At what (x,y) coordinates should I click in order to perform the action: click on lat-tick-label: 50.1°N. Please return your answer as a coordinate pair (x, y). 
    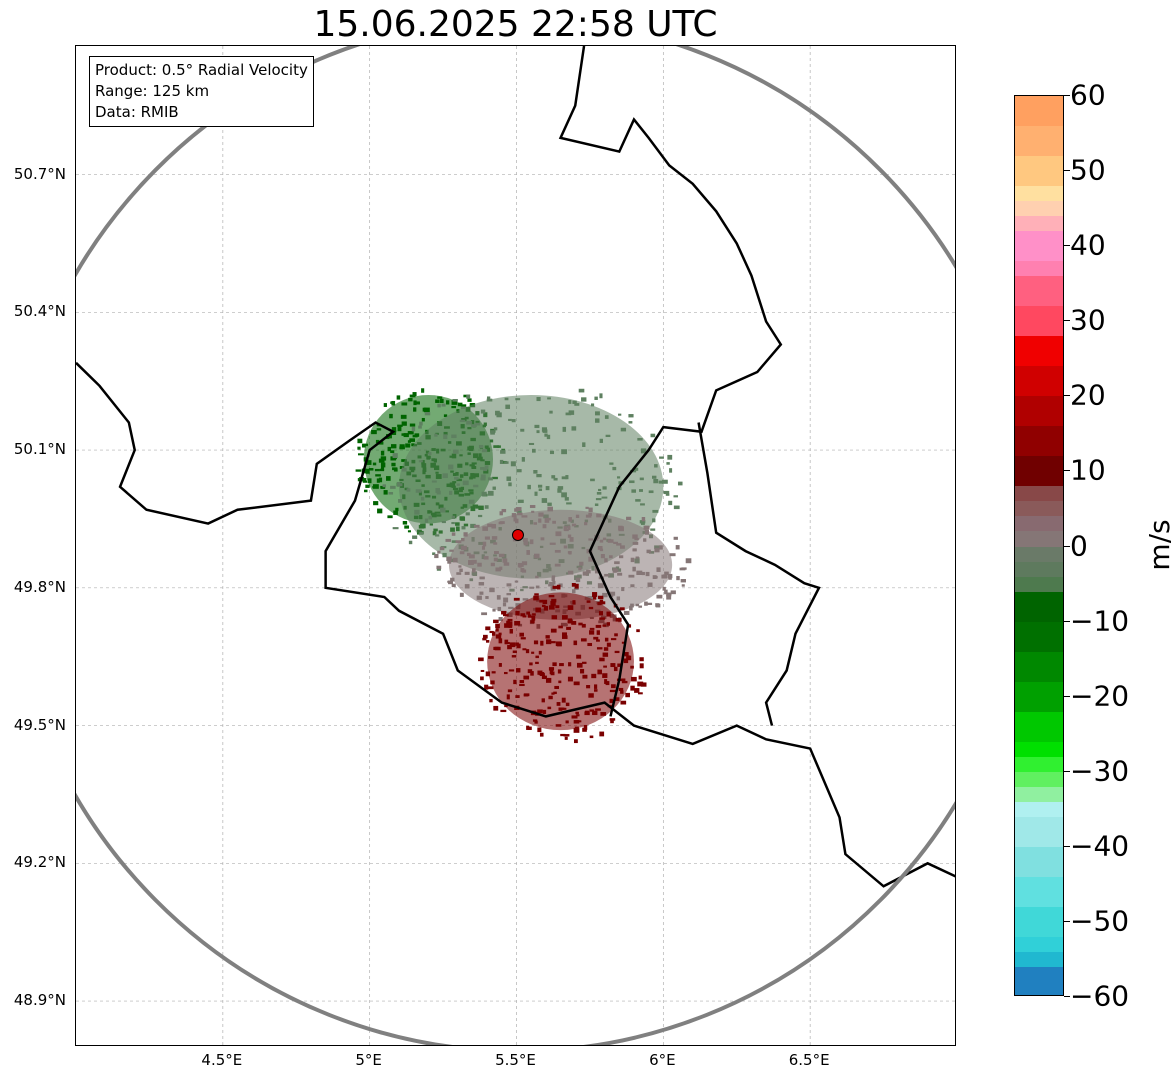
    Looking at the image, I should click on (39, 449).